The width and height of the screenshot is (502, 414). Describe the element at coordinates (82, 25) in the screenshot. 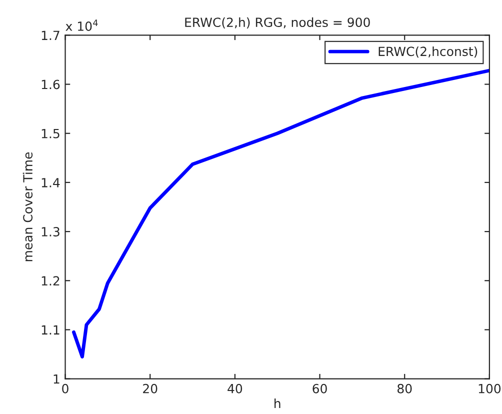

I see `text: x 10$^{4}$` at that location.